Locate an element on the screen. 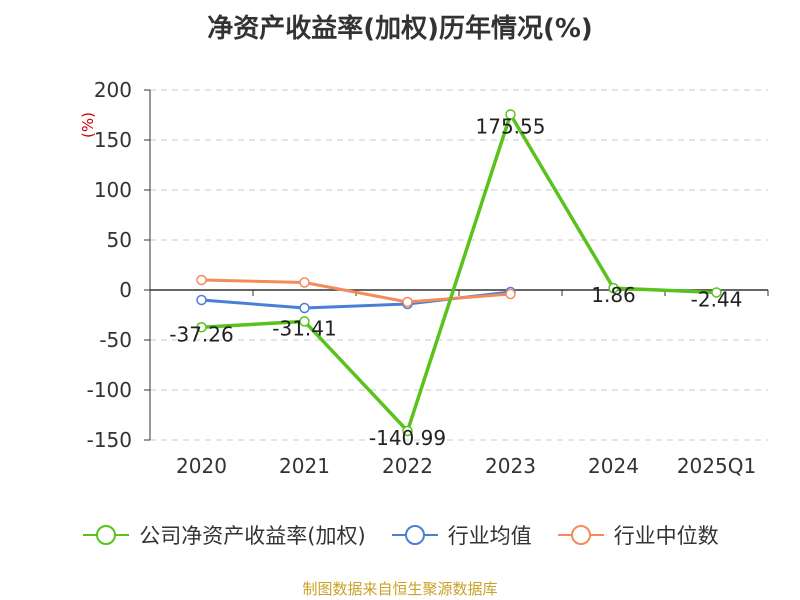 The image size is (800, 600). legend-item: 公司净资产收益率(加权) is located at coordinates (223, 535).